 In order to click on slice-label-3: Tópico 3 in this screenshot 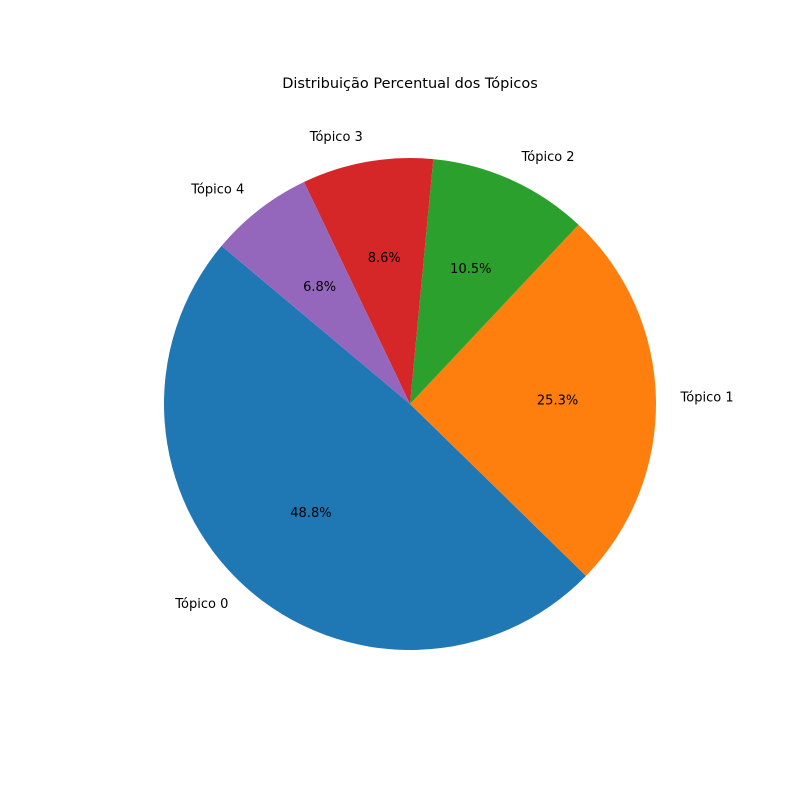, I will do `click(336, 137)`.